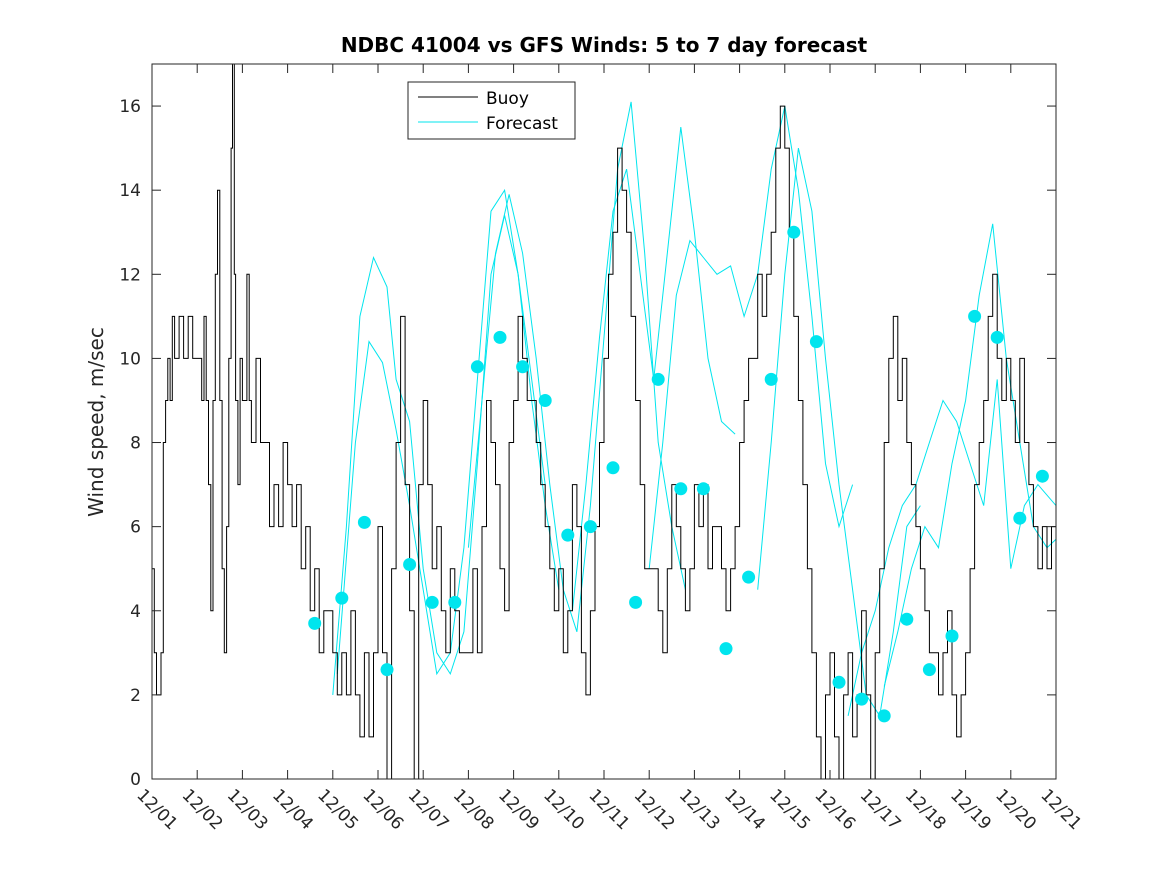 The height and width of the screenshot is (875, 1167). I want to click on legend-buoy-label: Buoy, so click(507, 99).